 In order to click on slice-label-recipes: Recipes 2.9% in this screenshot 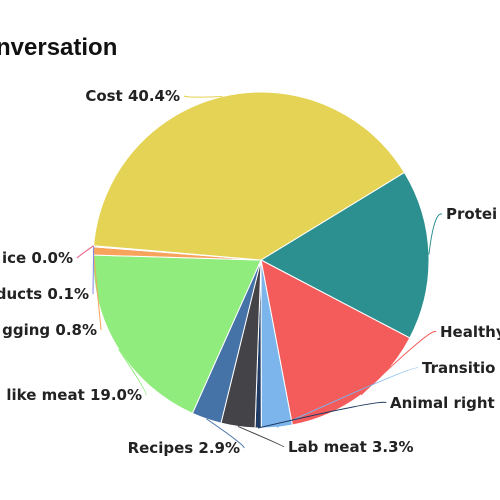, I will do `click(184, 448)`.